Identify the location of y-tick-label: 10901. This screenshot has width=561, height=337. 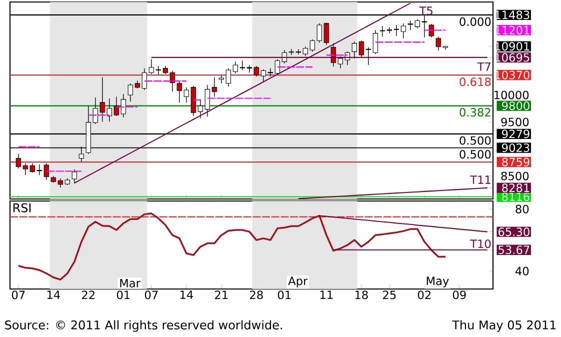
(512, 46).